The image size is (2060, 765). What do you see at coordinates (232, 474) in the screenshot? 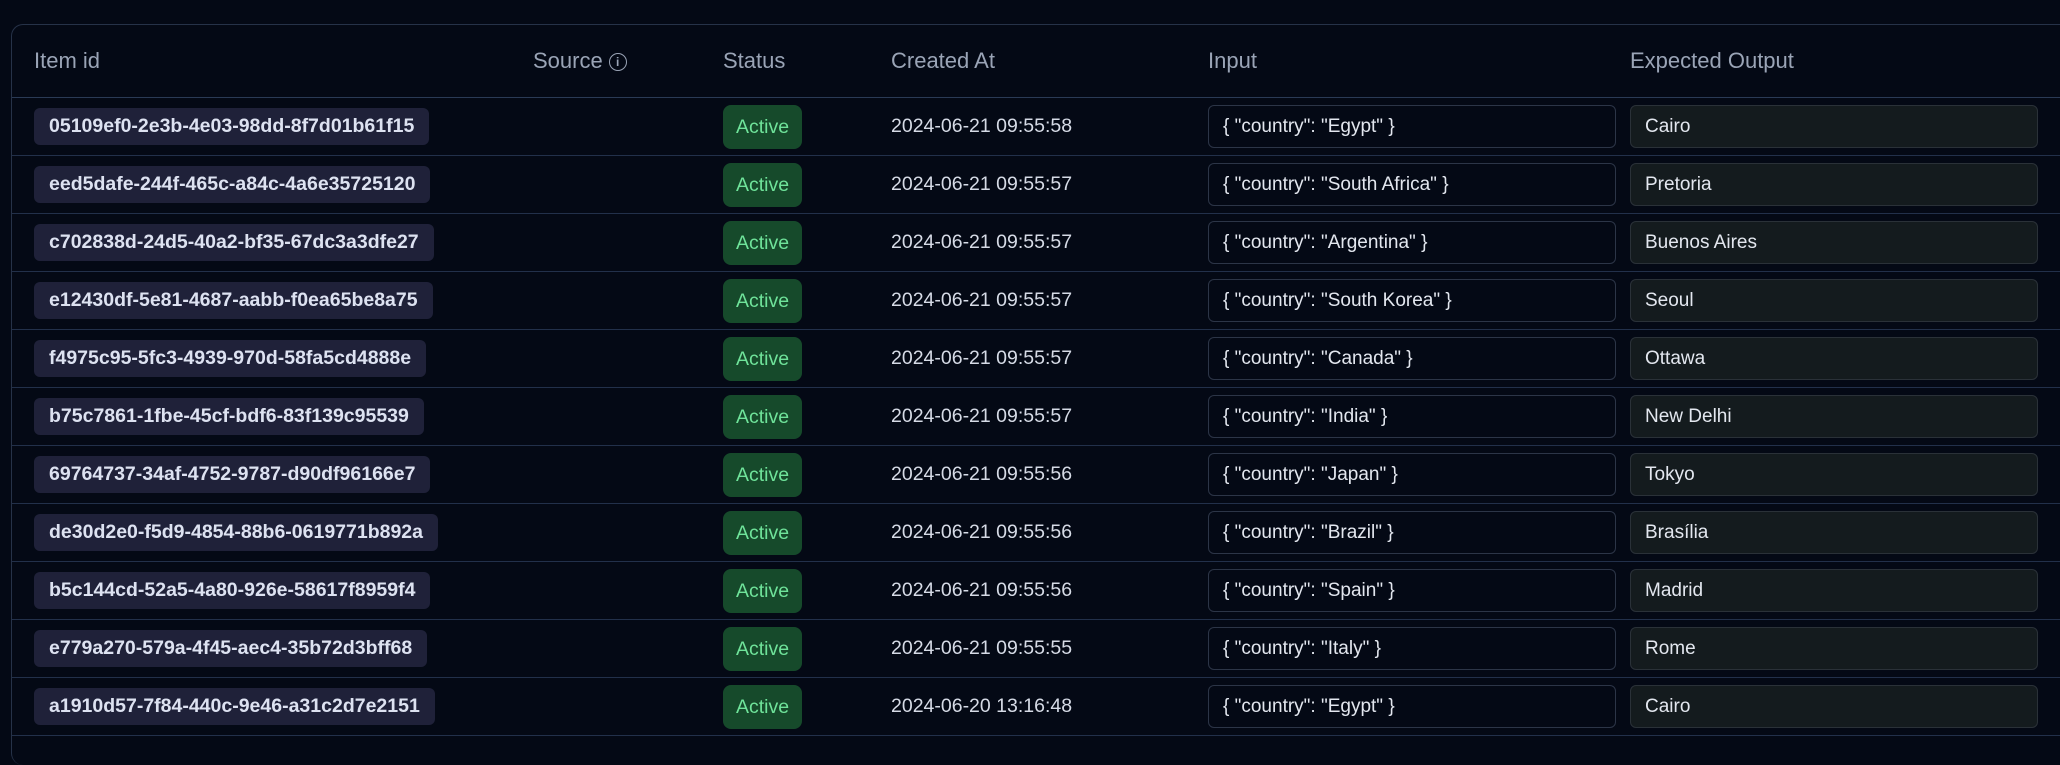
I see `item-id-chip: 69764737-34af-4752-9787-d90df96166e7` at bounding box center [232, 474].